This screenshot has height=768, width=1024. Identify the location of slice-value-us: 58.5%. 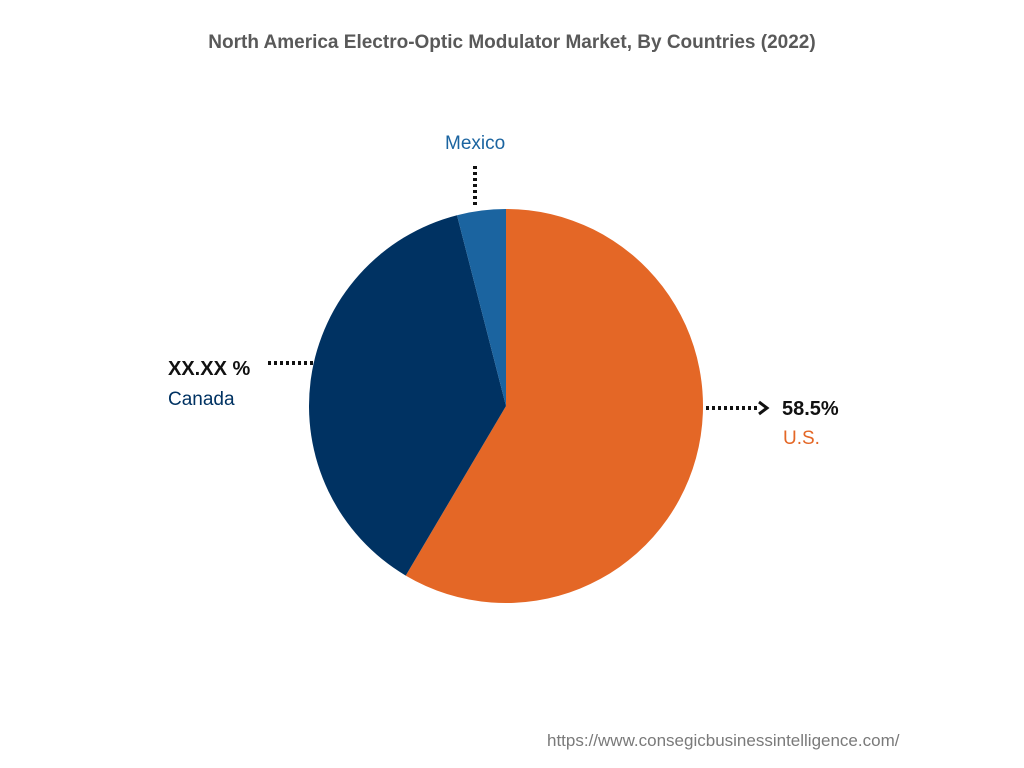
(810, 409).